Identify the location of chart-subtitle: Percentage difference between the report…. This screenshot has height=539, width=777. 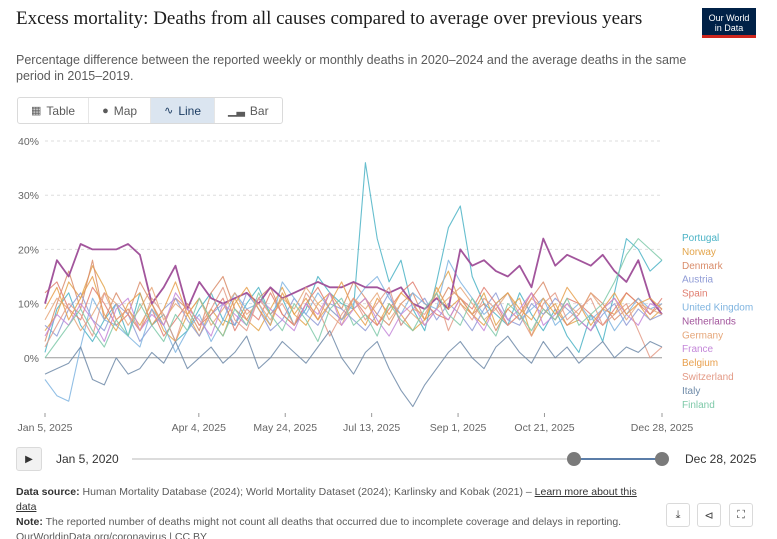
(351, 68).